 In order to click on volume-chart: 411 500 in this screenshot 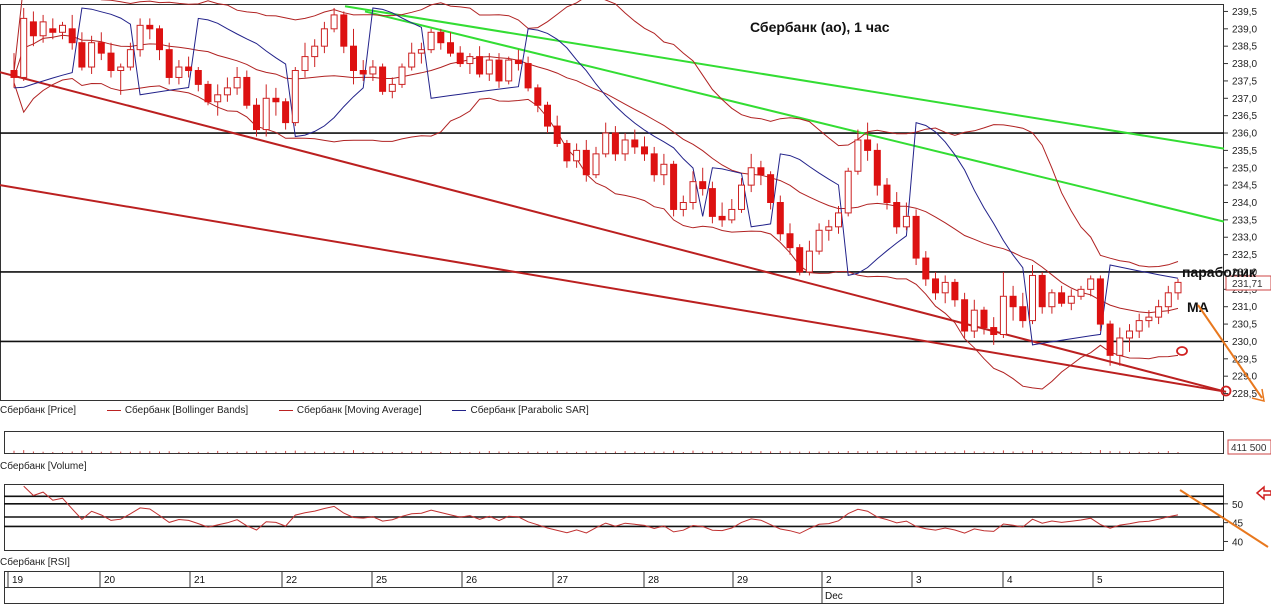, I will do `click(637, 443)`.